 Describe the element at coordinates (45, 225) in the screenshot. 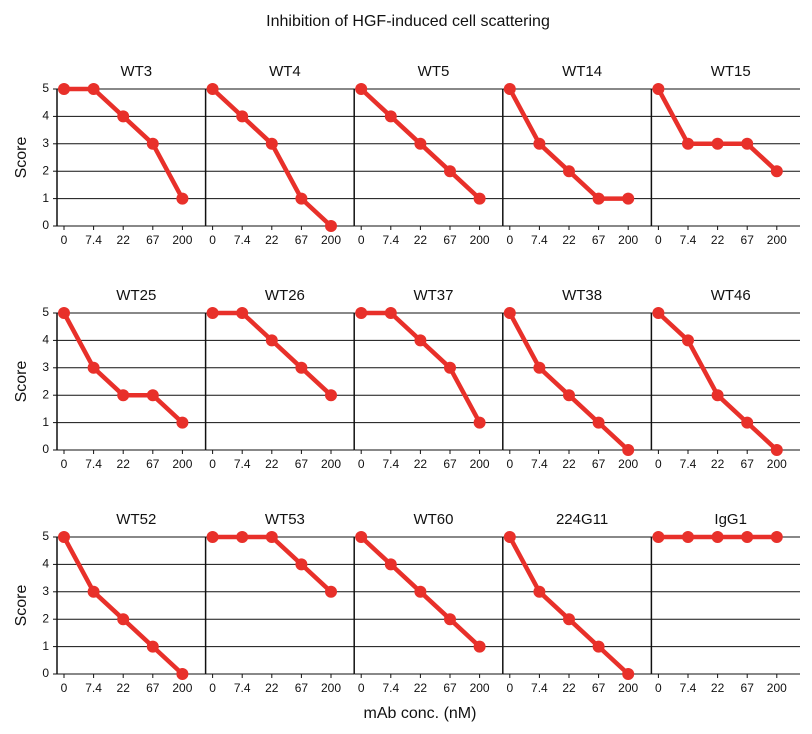

I see `y-tick-label: 0` at that location.